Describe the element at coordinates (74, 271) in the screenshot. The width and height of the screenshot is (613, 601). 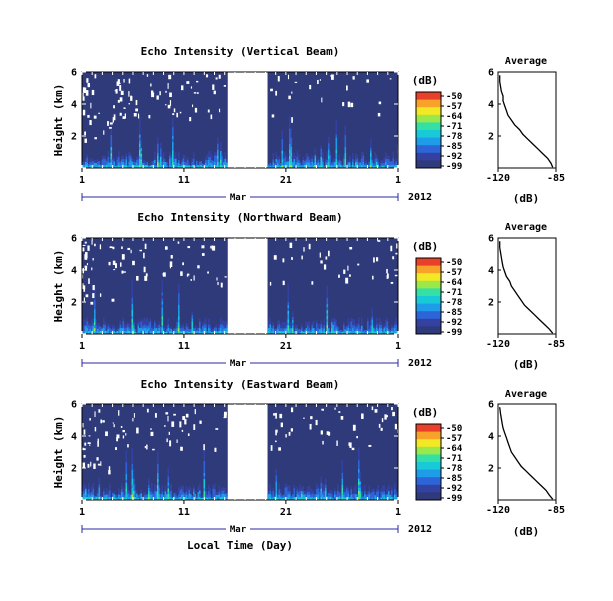
I see `y-tick-label: 4` at that location.